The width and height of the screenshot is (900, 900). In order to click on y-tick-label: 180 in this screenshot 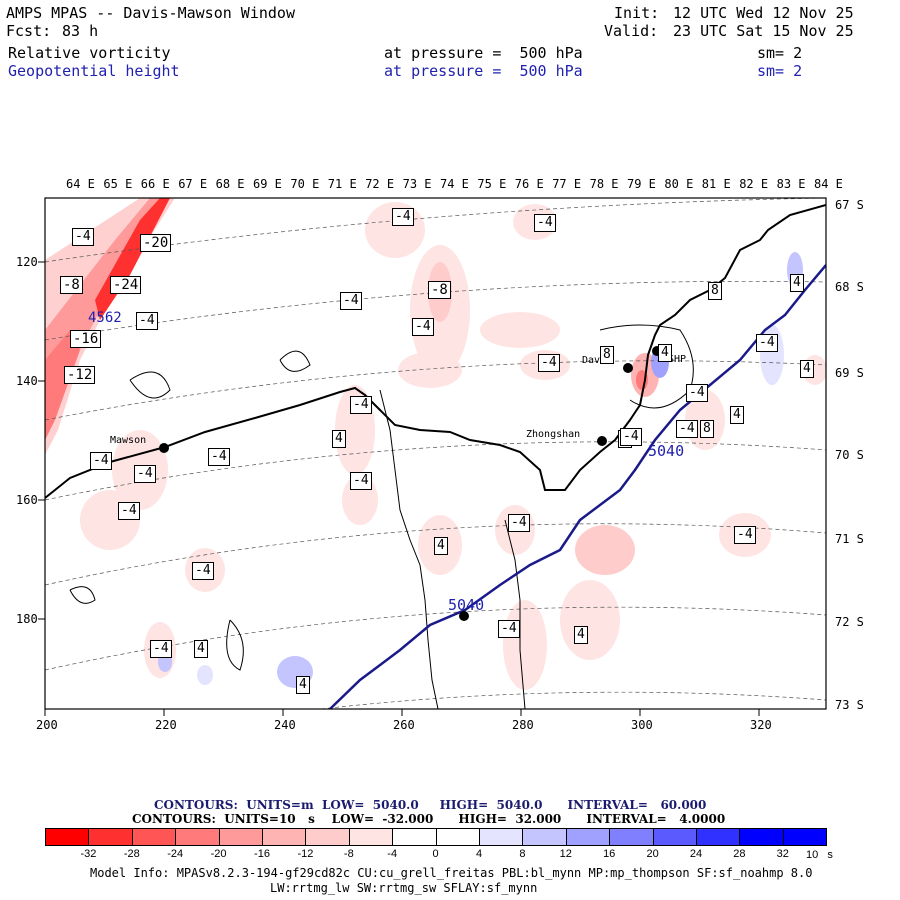, I will do `click(27, 619)`.